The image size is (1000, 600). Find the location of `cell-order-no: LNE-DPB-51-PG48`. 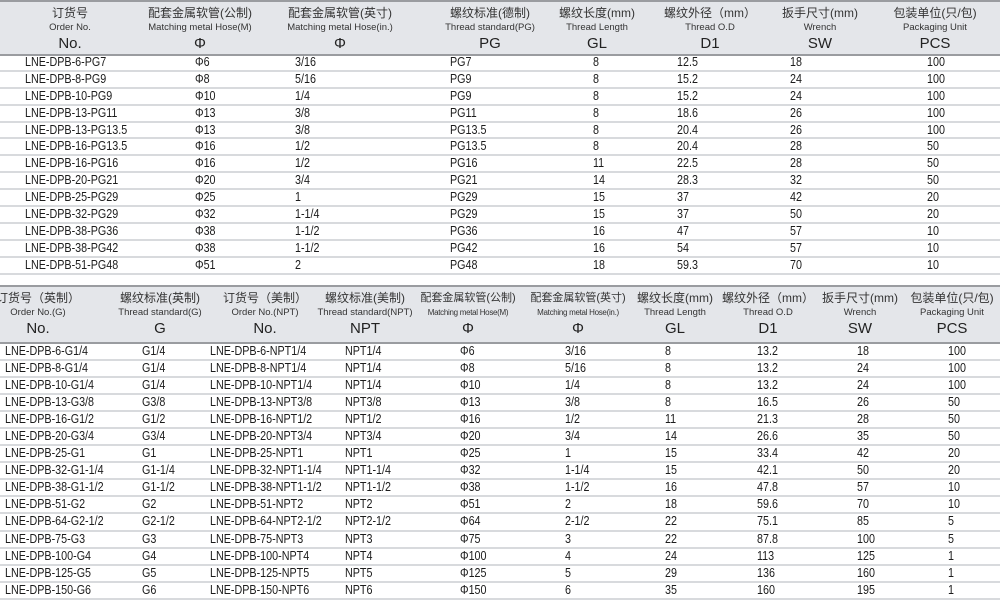

cell-order-no: LNE-DPB-51-PG48 is located at coordinates (72, 264).